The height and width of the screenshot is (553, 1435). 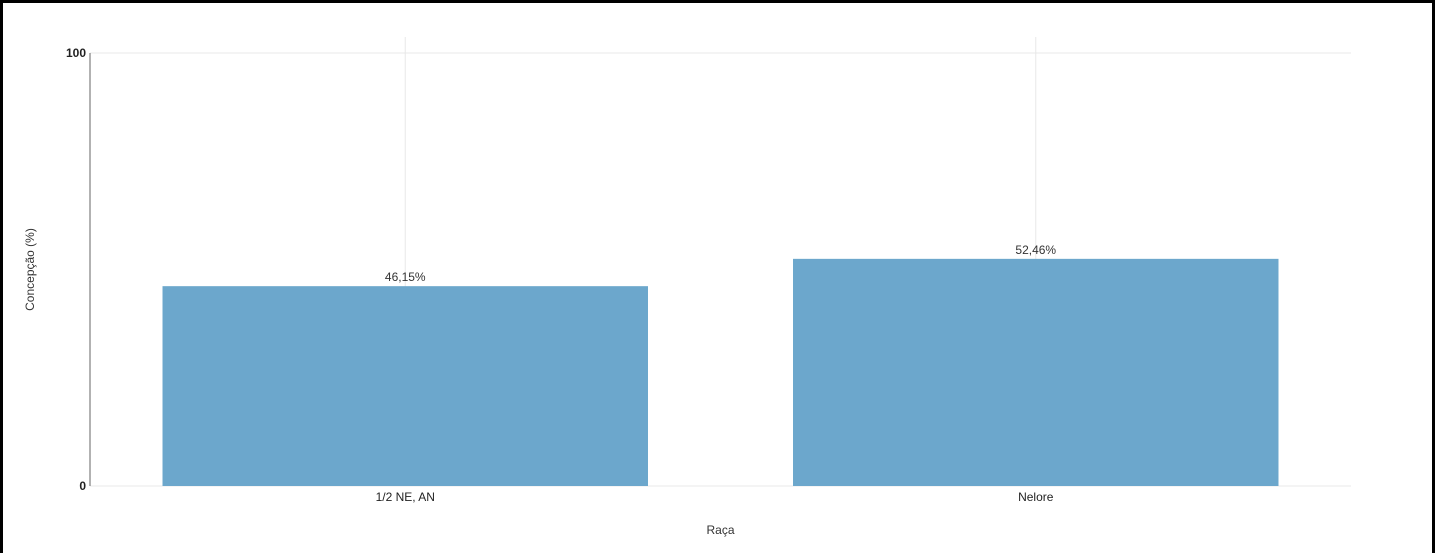 What do you see at coordinates (76, 53) in the screenshot?
I see `y-tick-label-1: 100` at bounding box center [76, 53].